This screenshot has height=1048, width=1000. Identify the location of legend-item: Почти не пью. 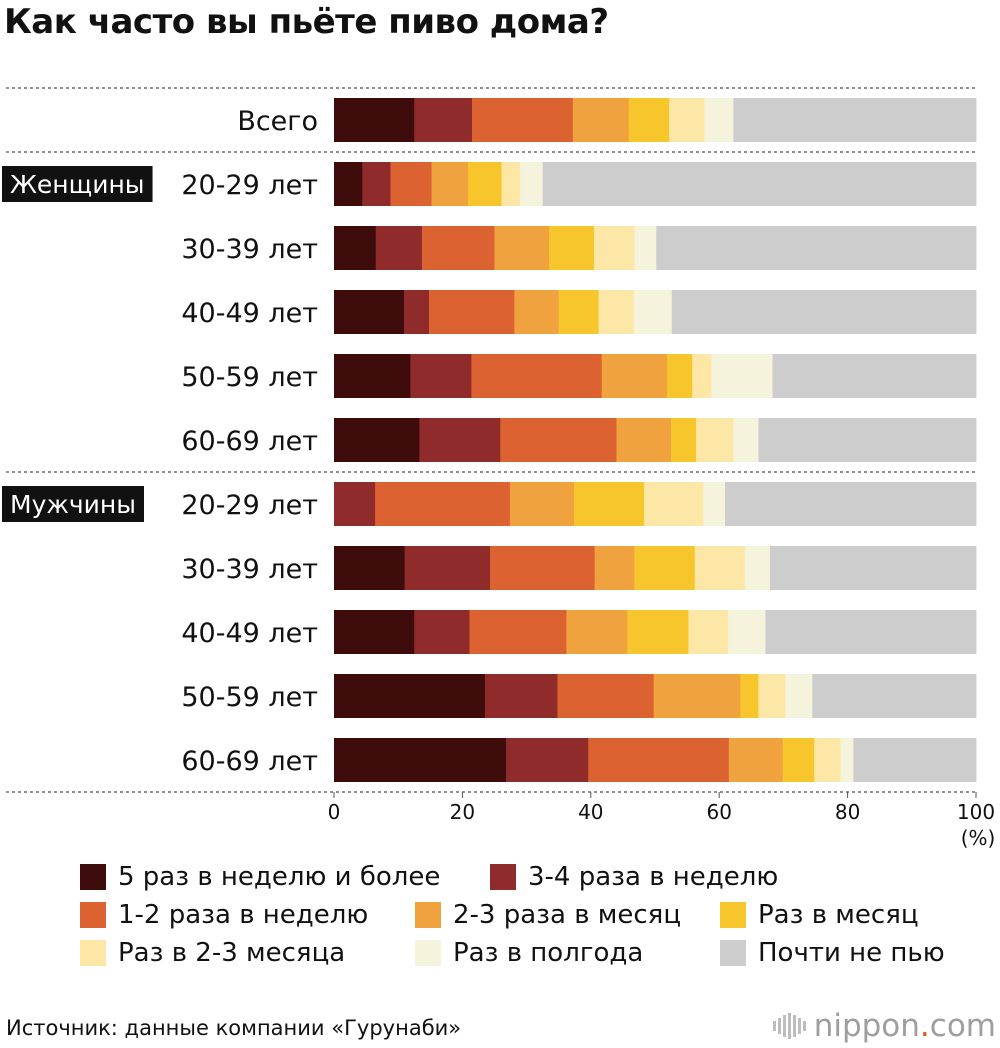
(832, 953).